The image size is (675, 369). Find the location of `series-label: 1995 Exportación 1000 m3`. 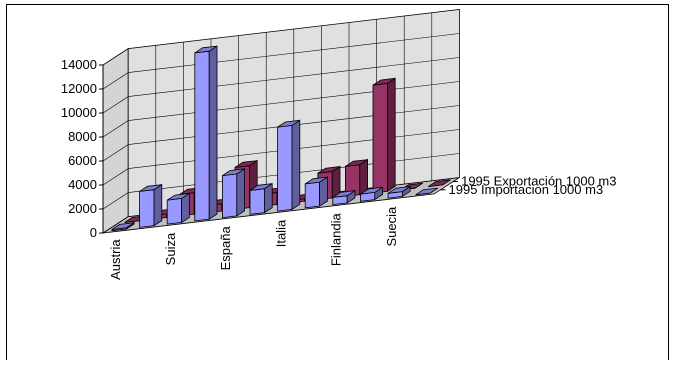

series-label: 1995 Exportación 1000 m3 is located at coordinates (538, 181).